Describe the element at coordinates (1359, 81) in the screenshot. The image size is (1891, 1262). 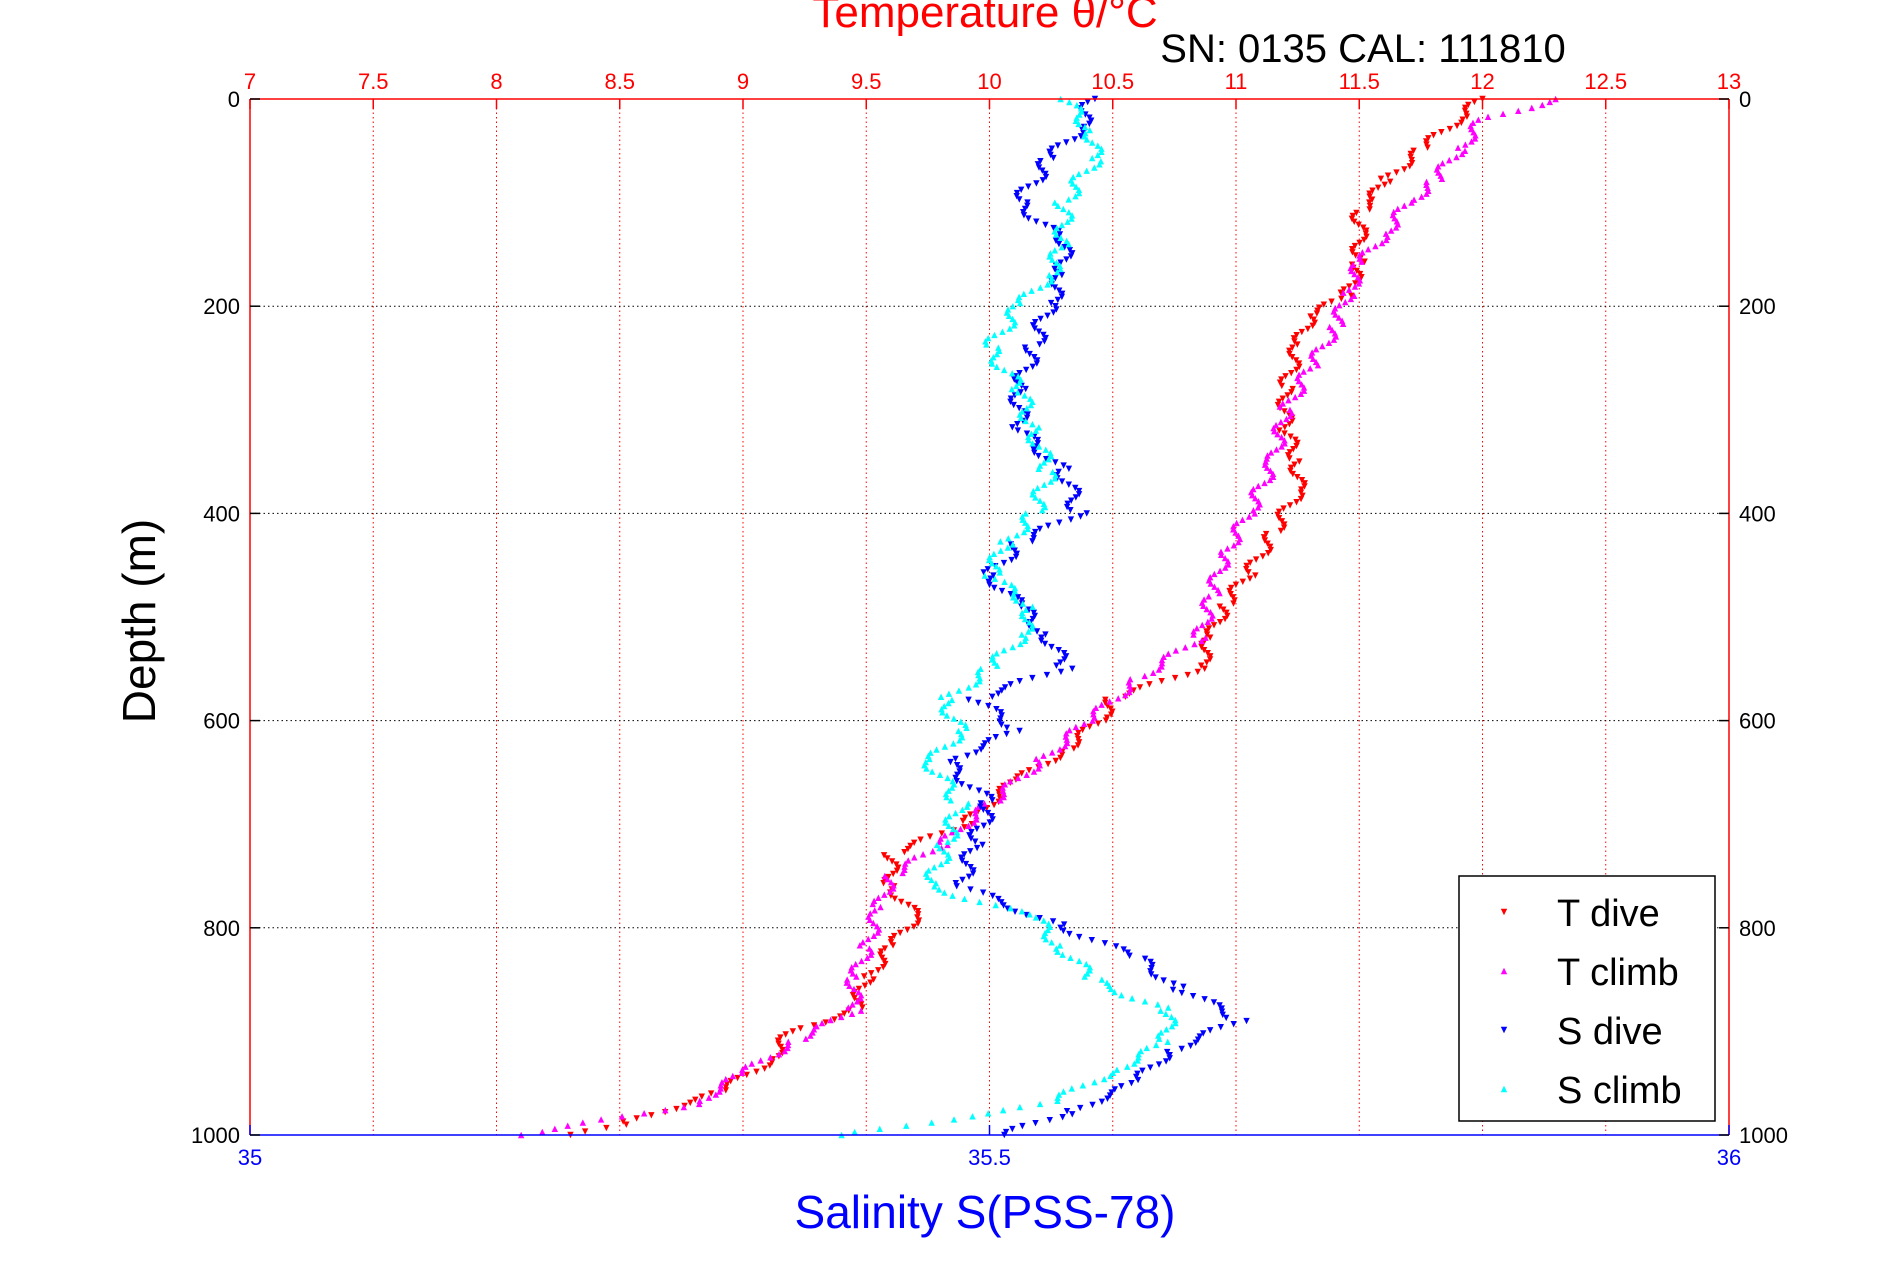
I see `top-tick-label: 11.5` at that location.